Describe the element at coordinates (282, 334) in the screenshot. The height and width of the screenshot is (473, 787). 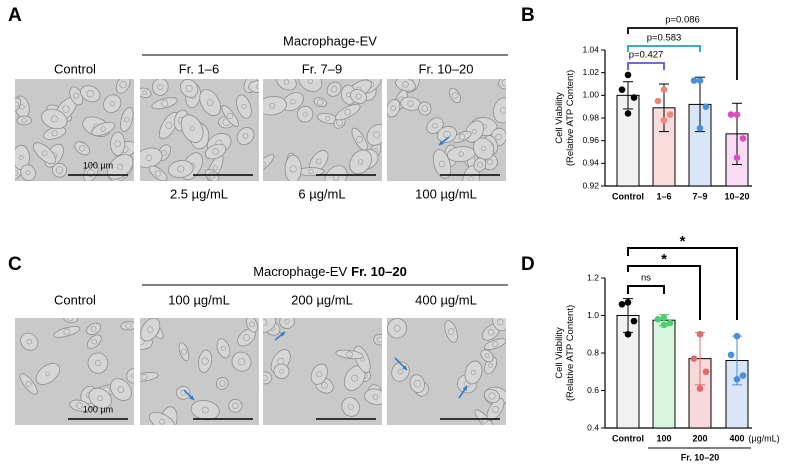
I see `arrow-head` at that location.